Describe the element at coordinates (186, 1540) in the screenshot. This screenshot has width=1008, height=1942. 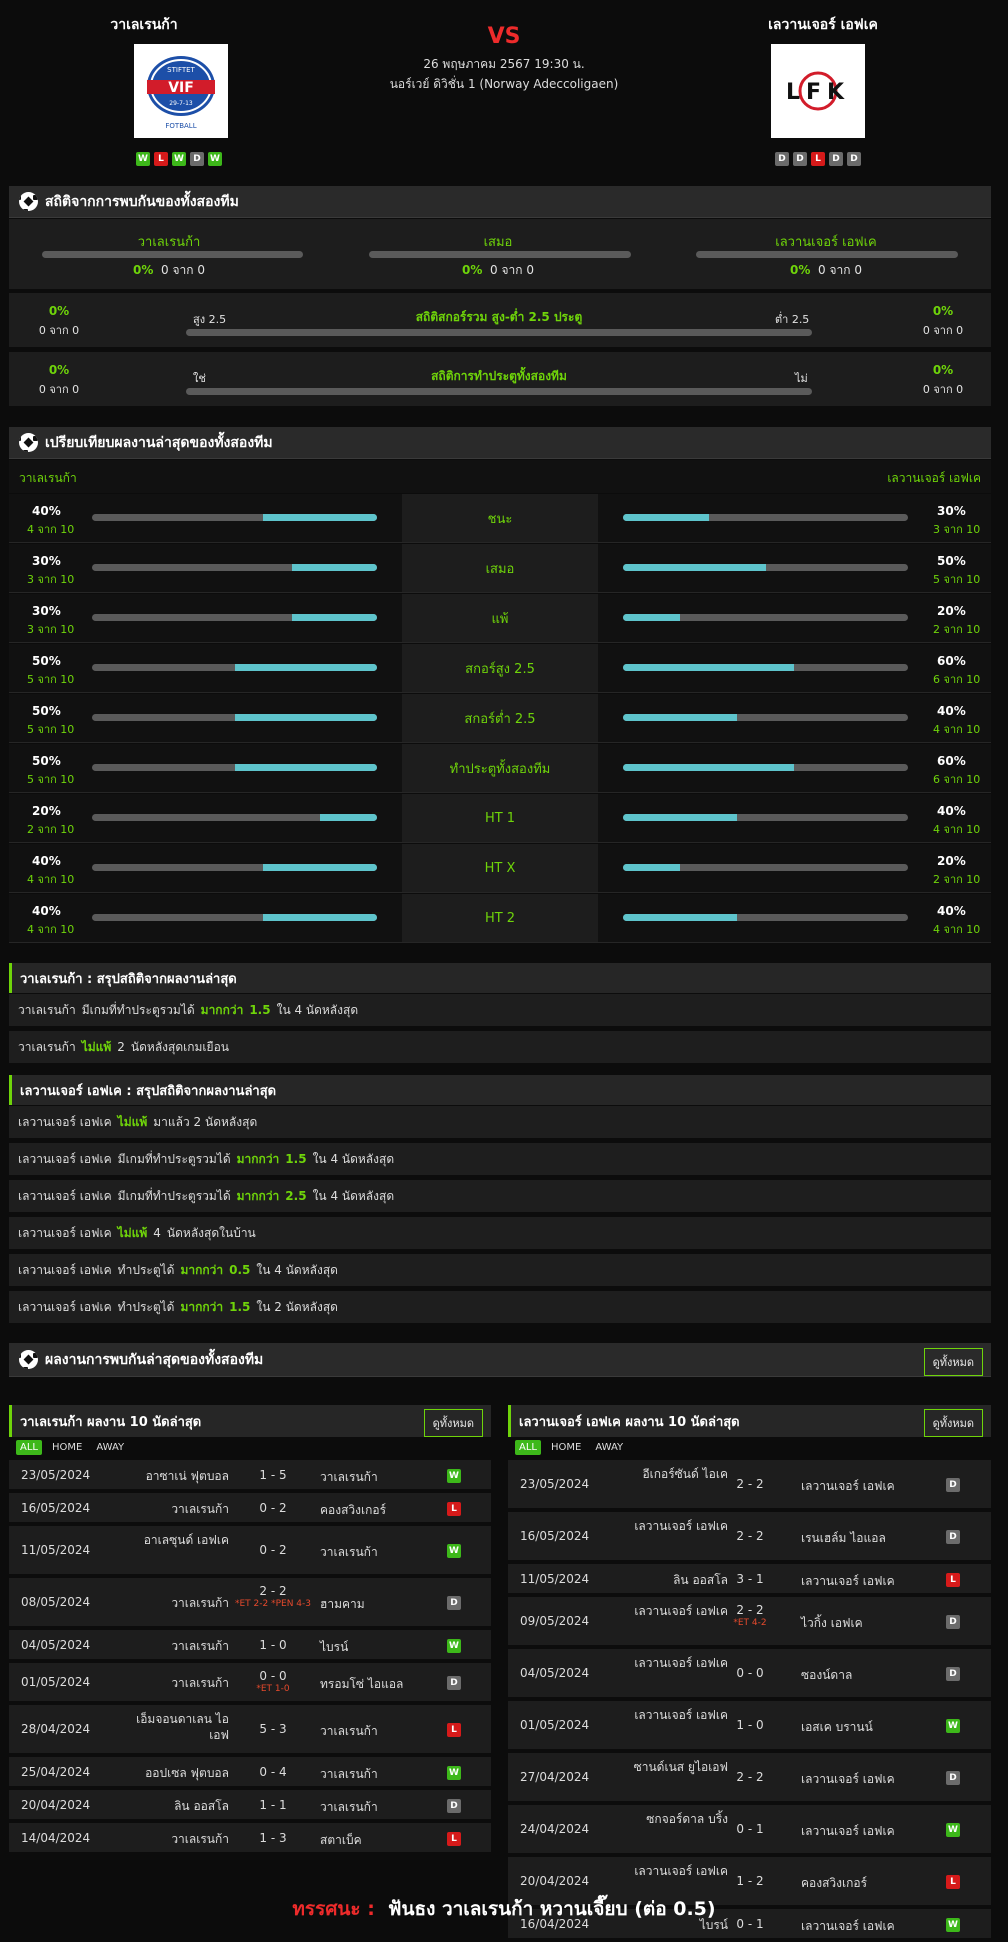
I see `match-home-team: อาเลซุนด์ เอฟเค` at that location.